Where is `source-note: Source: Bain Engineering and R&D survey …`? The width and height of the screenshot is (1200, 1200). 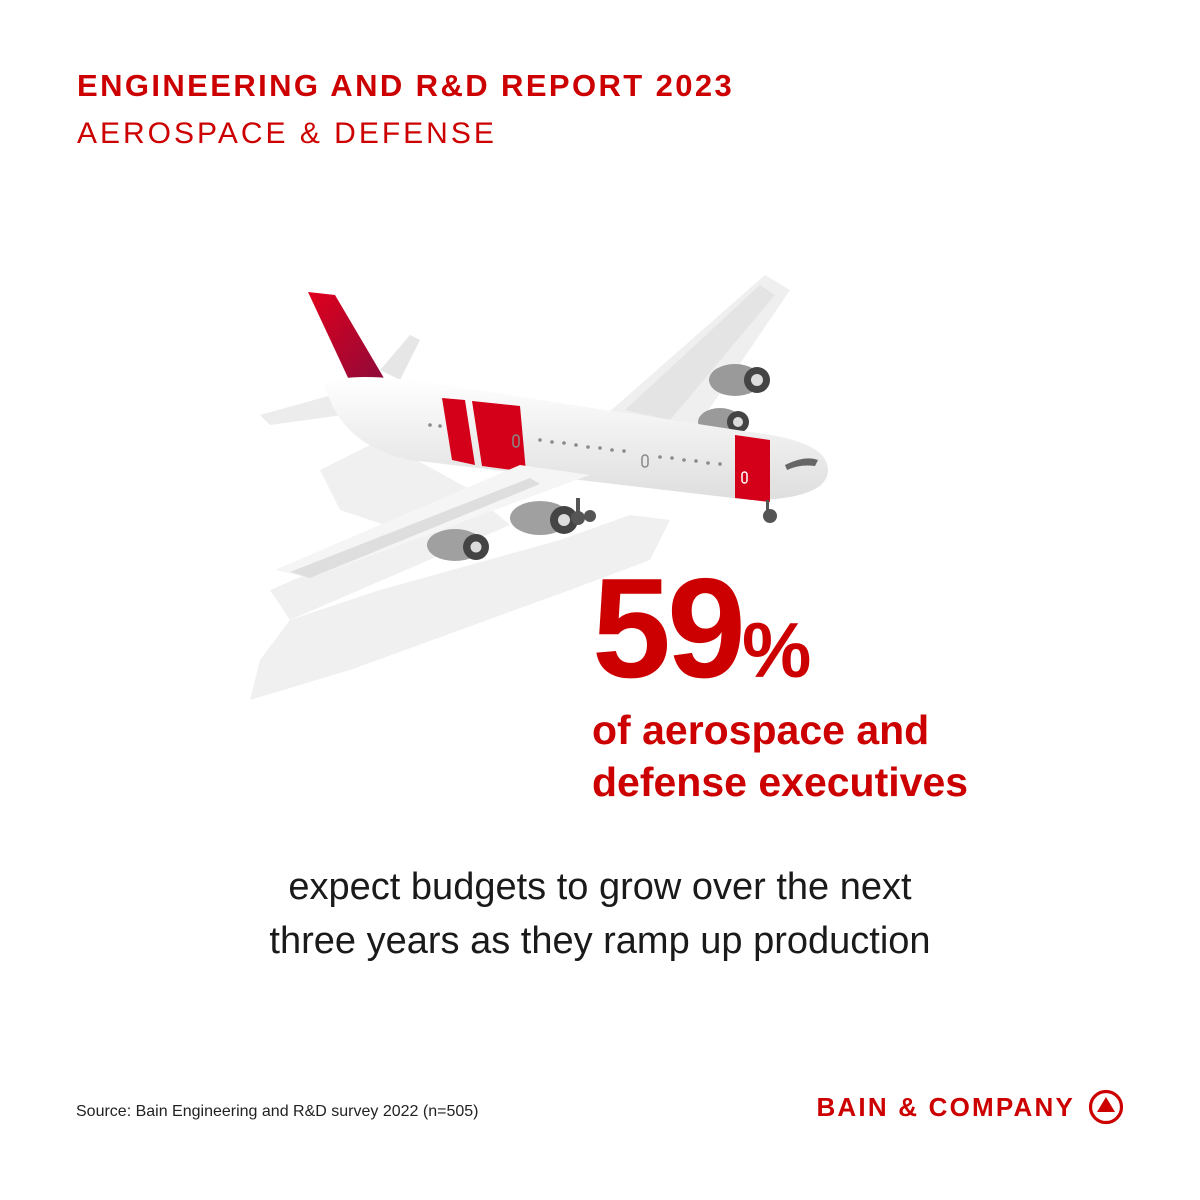 source-note: Source: Bain Engineering and R&D survey … is located at coordinates (277, 1111).